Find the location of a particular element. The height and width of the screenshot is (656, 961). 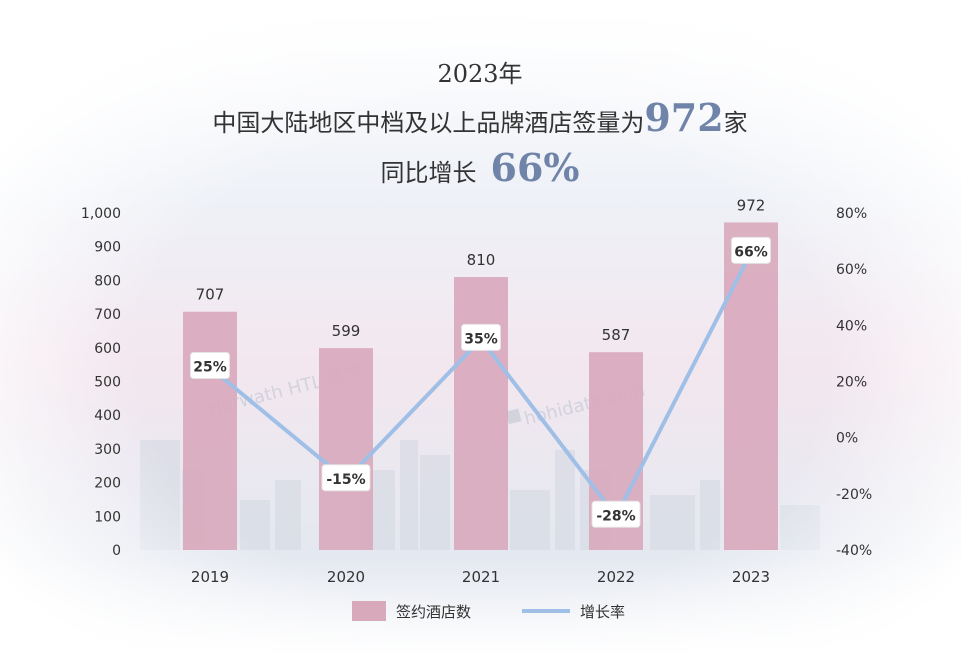

chart-title: 2023年 中国大陆地区中档及以上品牌酒店签量为972家 同比增长 66% is located at coordinates (479, 125).